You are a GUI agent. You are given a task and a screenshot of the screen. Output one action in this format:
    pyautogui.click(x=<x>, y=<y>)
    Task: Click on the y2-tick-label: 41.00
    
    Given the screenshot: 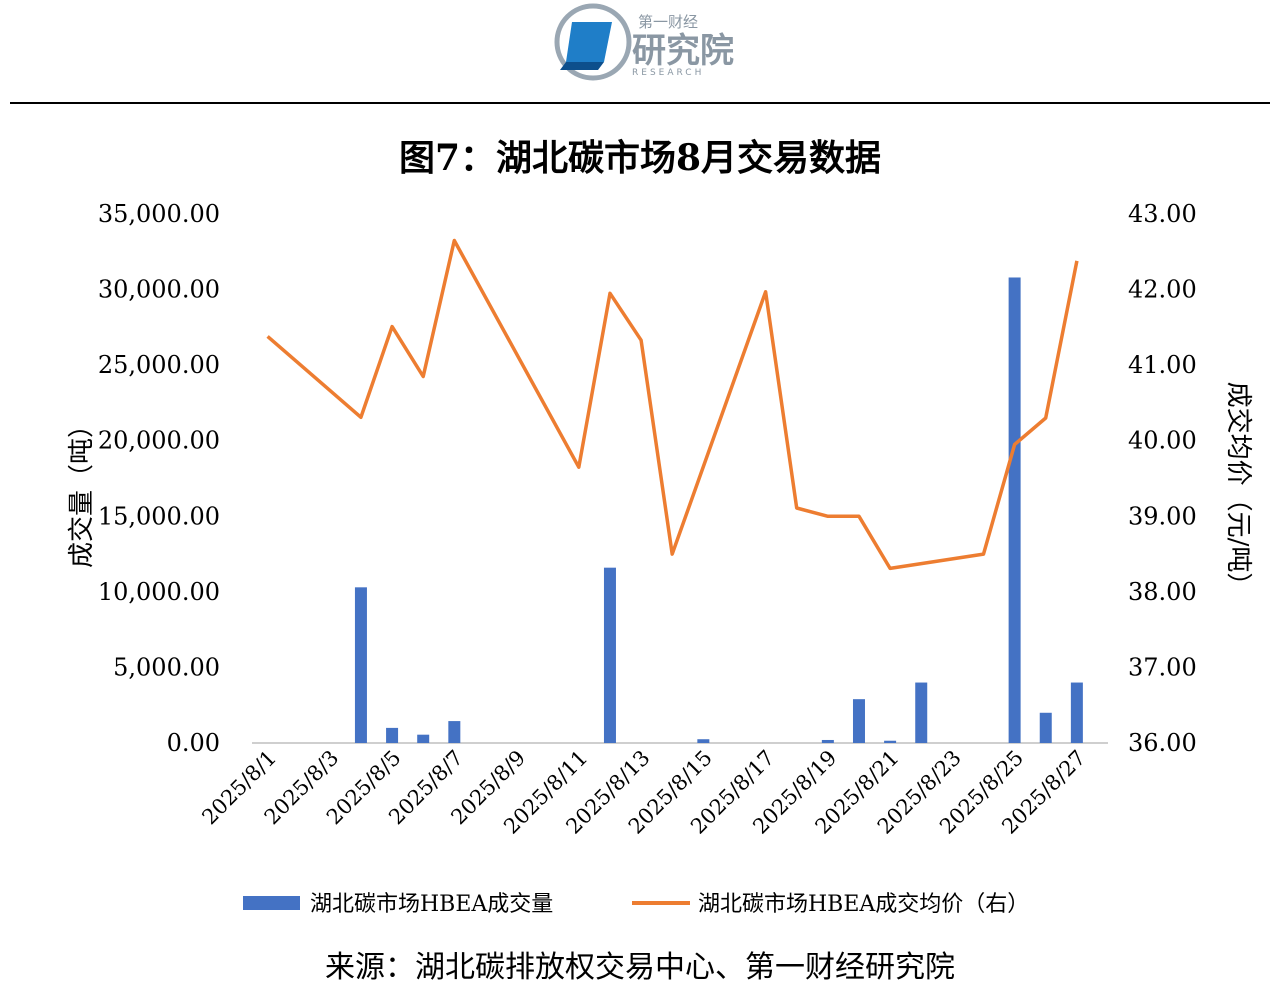 What is the action you would take?
    pyautogui.click(x=1162, y=365)
    